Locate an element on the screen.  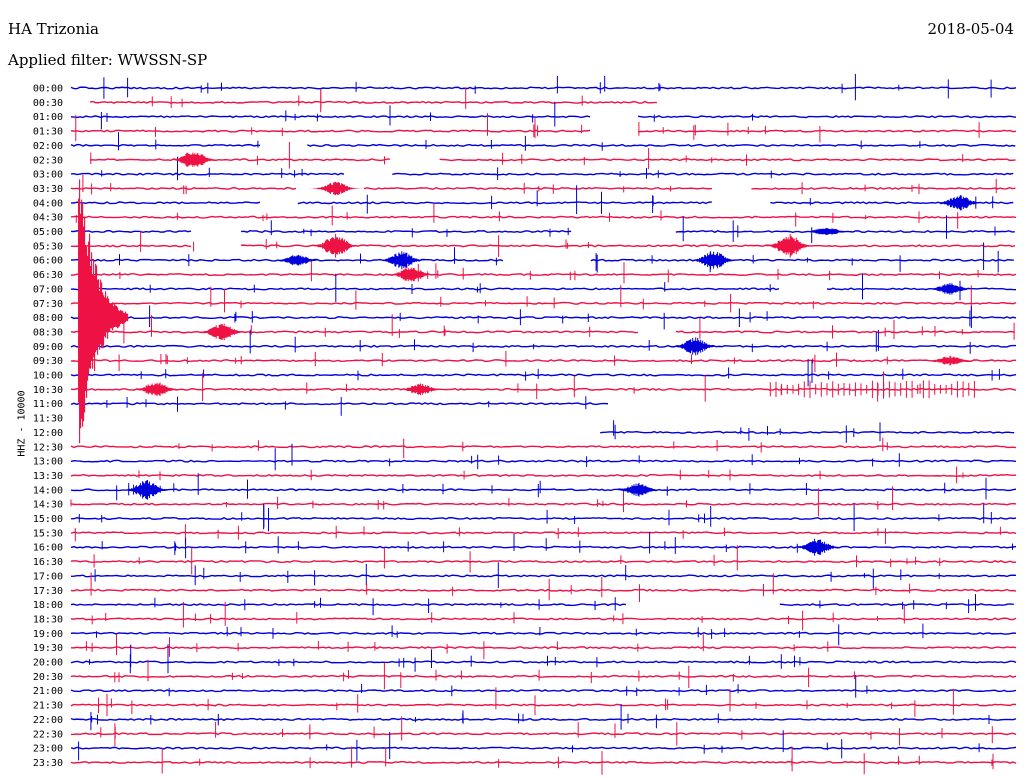
time-label-22: 11:00 is located at coordinates (48, 404).